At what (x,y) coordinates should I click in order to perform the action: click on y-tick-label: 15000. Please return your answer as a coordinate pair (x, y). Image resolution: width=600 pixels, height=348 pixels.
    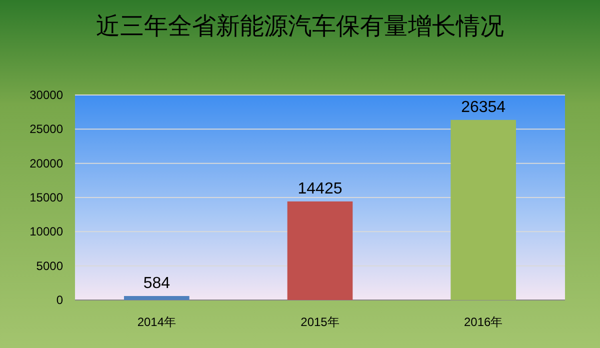
    Looking at the image, I should click on (47, 197).